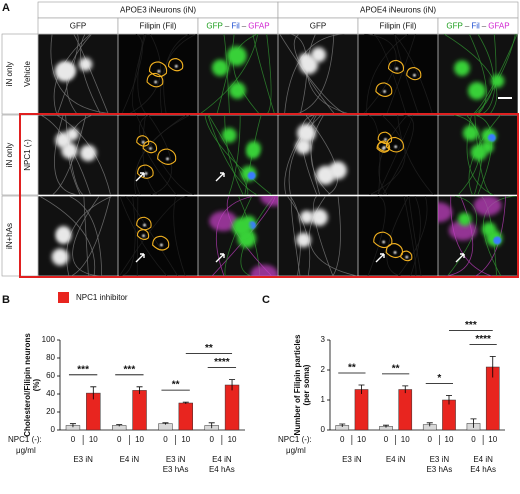 This screenshot has height=494, width=520. I want to click on label-part: Fil, so click(475, 26).